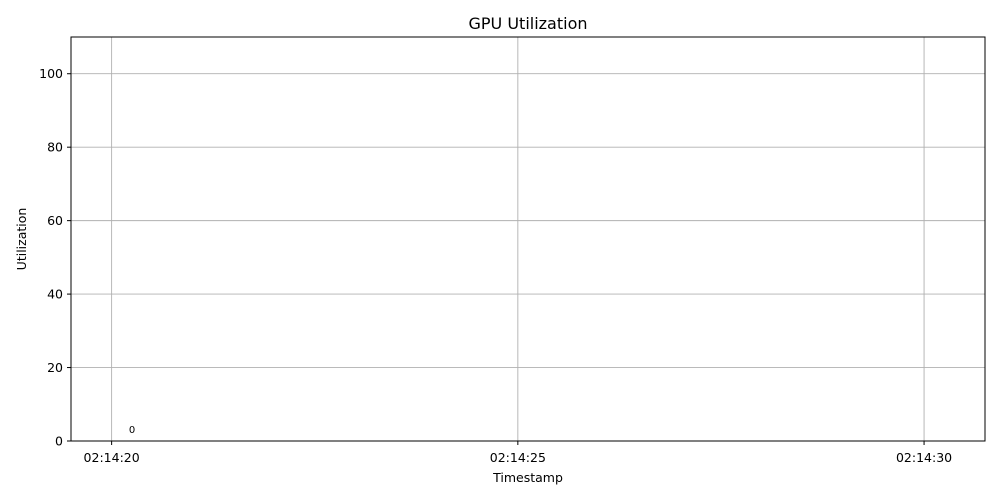  What do you see at coordinates (527, 477) in the screenshot?
I see `x-axis-label: Timestamp` at bounding box center [527, 477].